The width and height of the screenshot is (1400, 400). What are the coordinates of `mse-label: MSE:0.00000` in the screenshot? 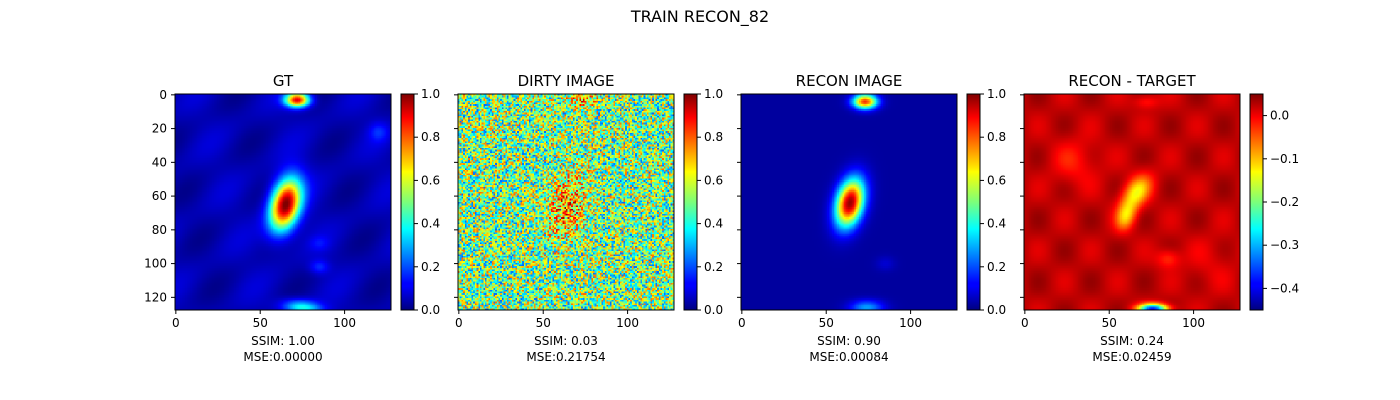 It's located at (282, 357).